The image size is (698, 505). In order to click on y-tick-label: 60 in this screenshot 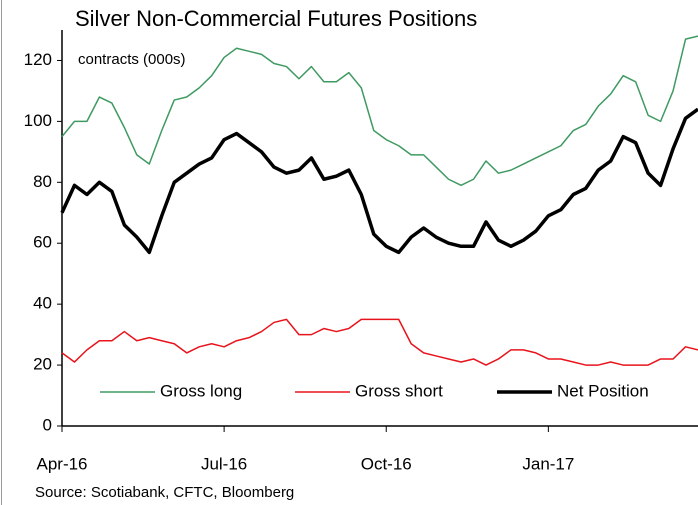, I will do `click(42, 242)`.